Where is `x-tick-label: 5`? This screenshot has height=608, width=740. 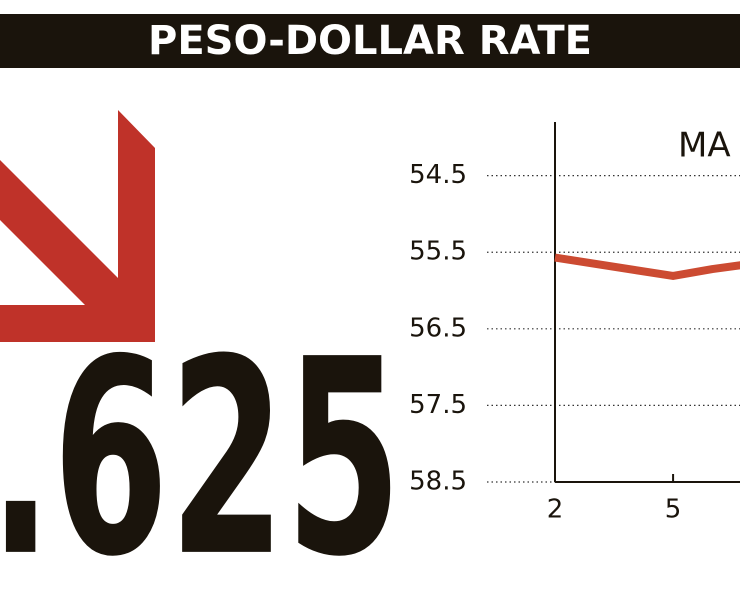
x-tick-label: 5 is located at coordinates (673, 510).